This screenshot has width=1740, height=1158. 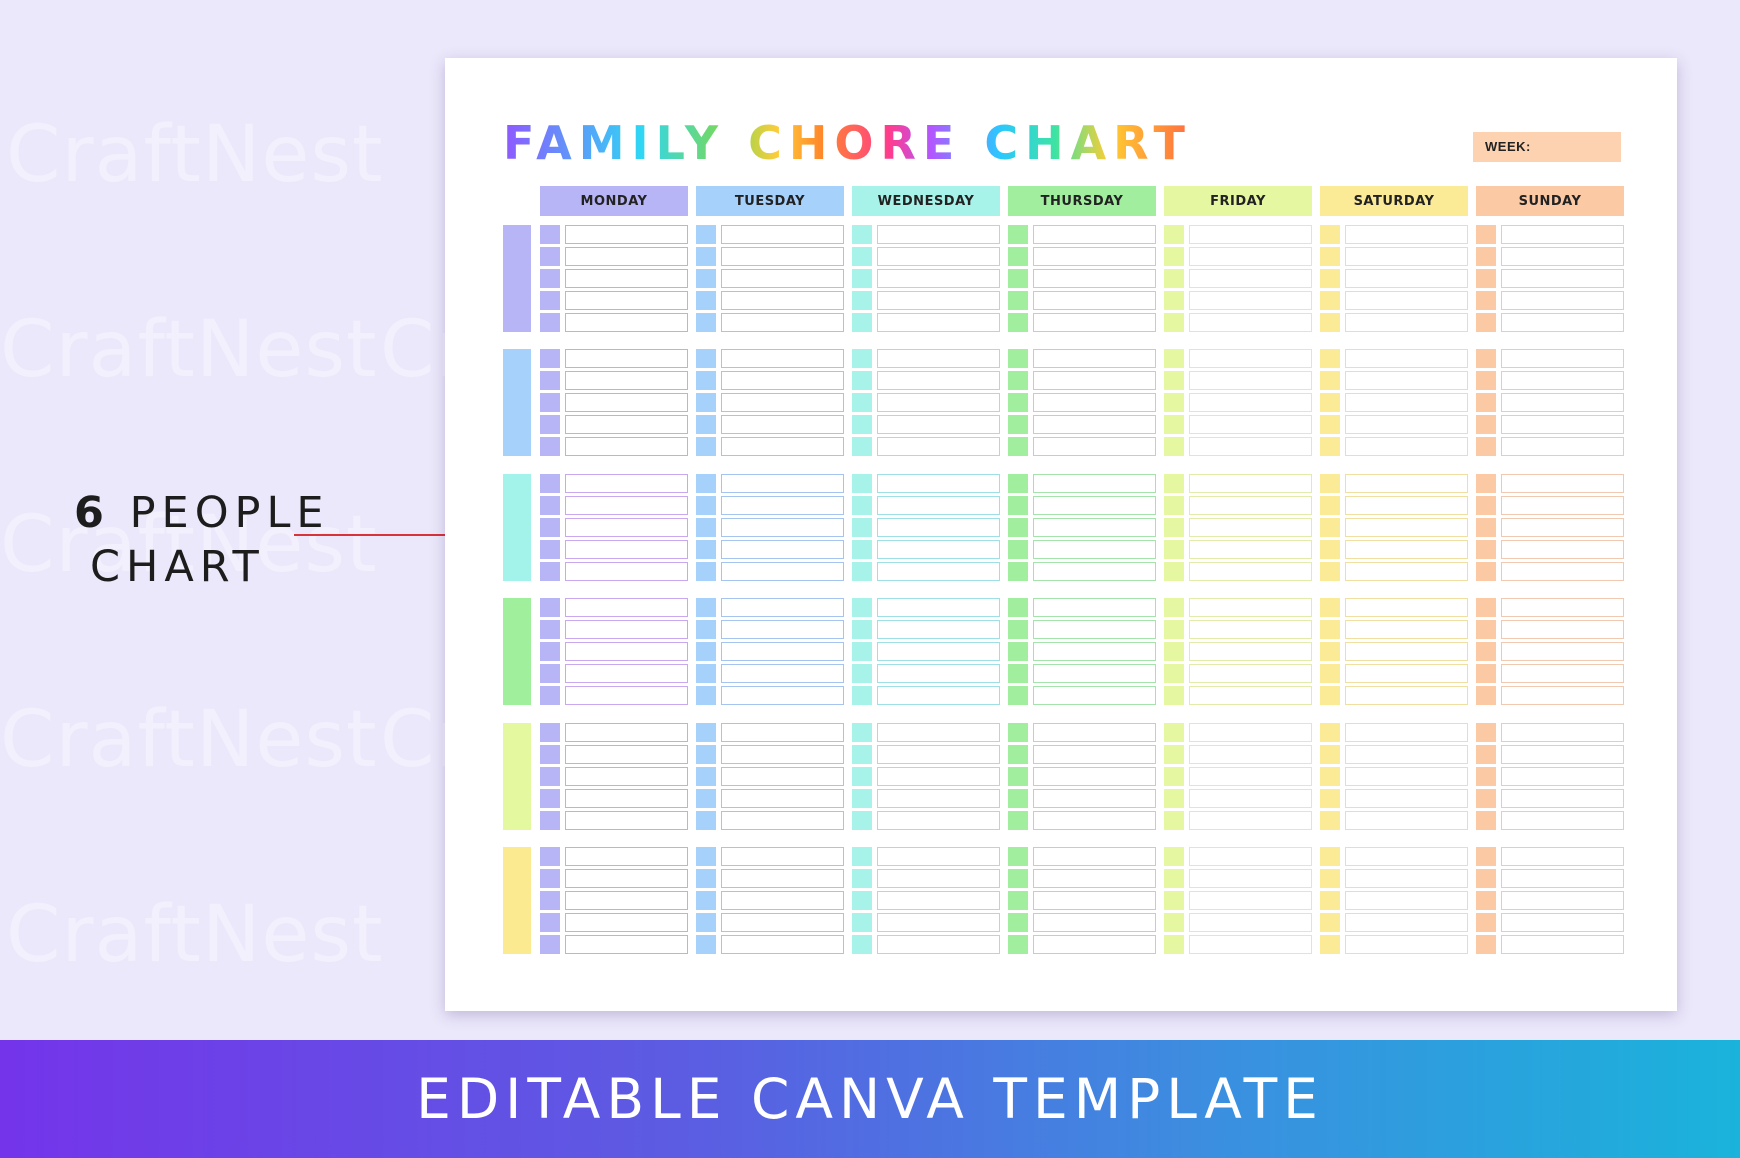 What do you see at coordinates (517, 527) in the screenshot?
I see `person-name-bar` at bounding box center [517, 527].